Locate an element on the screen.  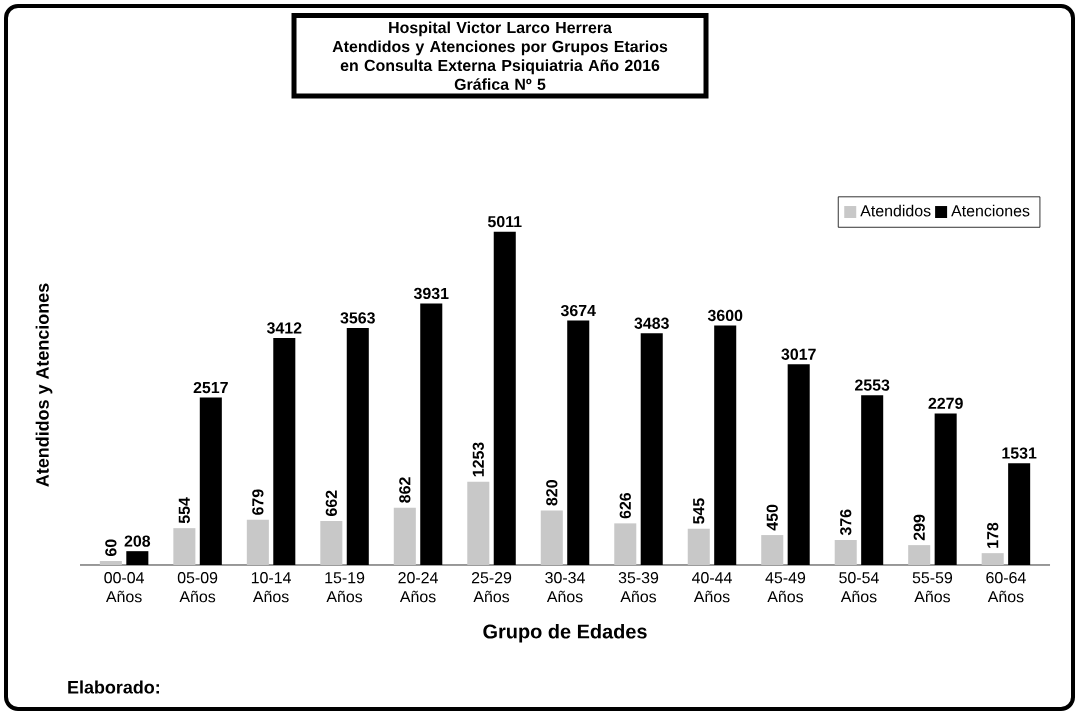
legend-label: Atendidos is located at coordinates (895, 210).